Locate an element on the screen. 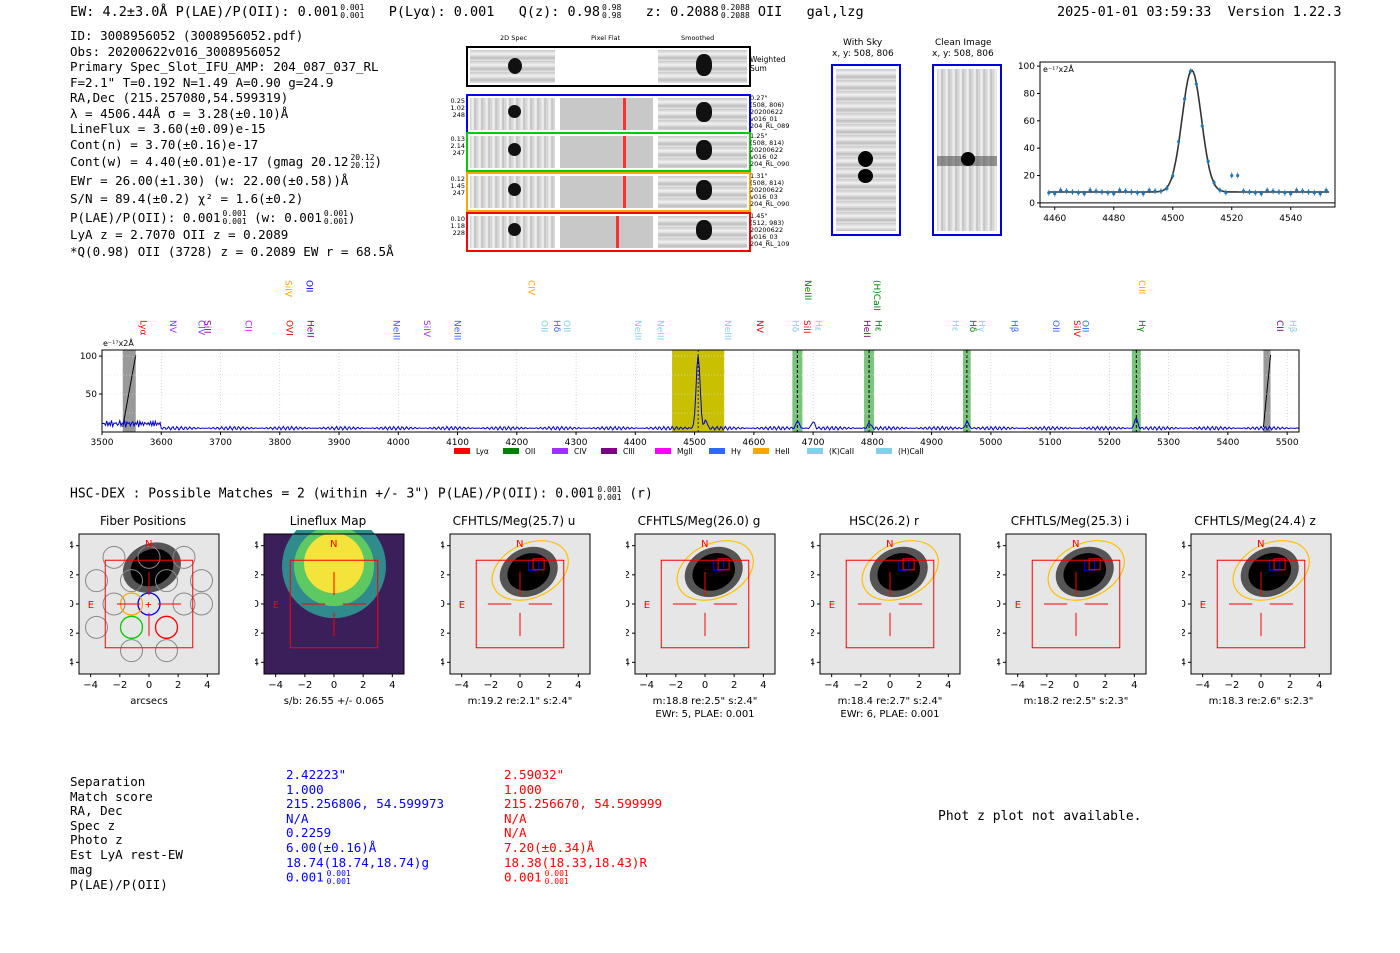 This screenshot has height=953, width=1400. info-plae-mid: (w: 0.001 is located at coordinates (284, 217).